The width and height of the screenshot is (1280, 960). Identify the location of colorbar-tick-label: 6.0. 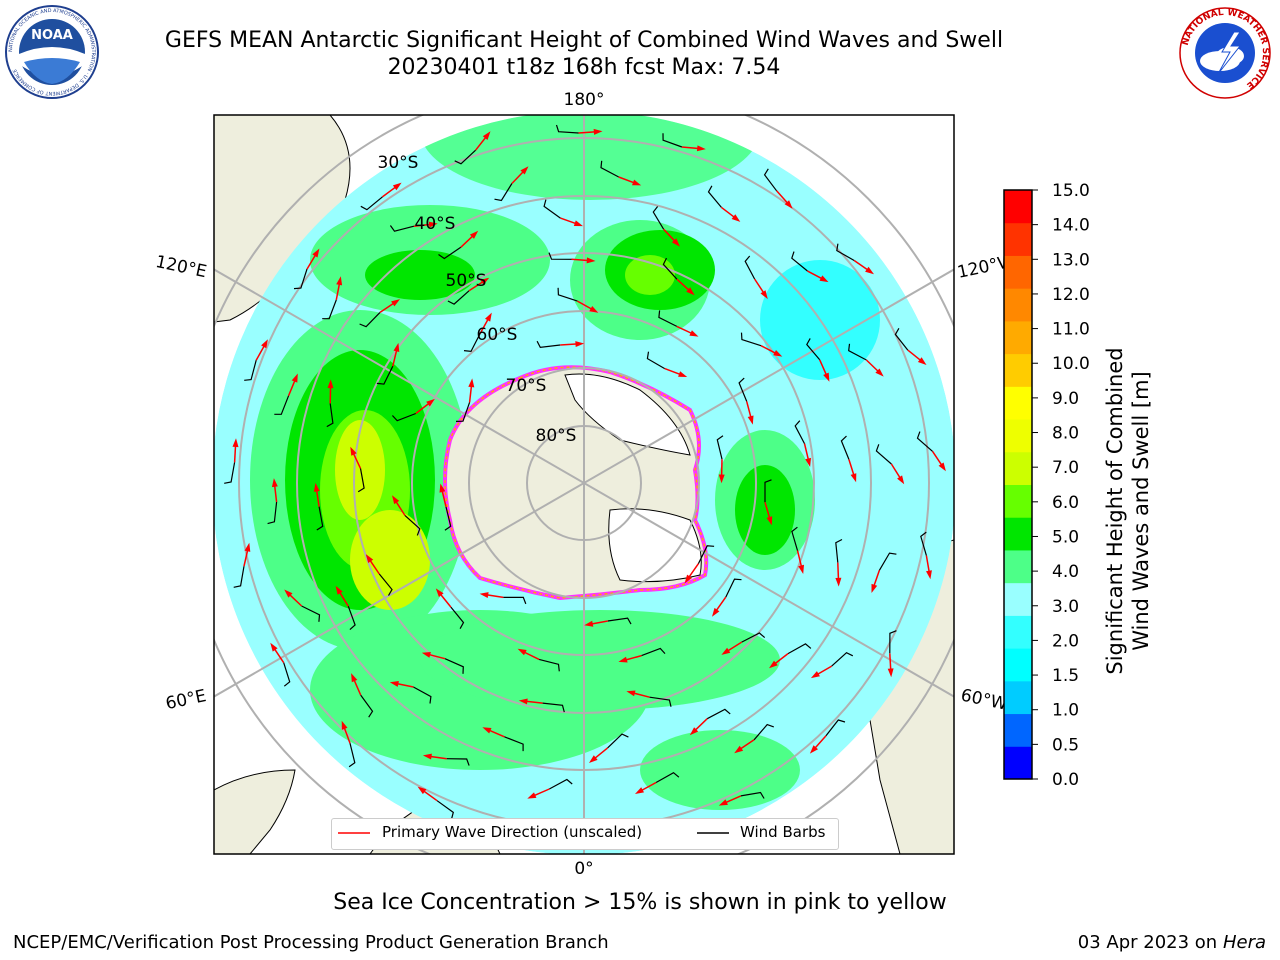
(1065, 503).